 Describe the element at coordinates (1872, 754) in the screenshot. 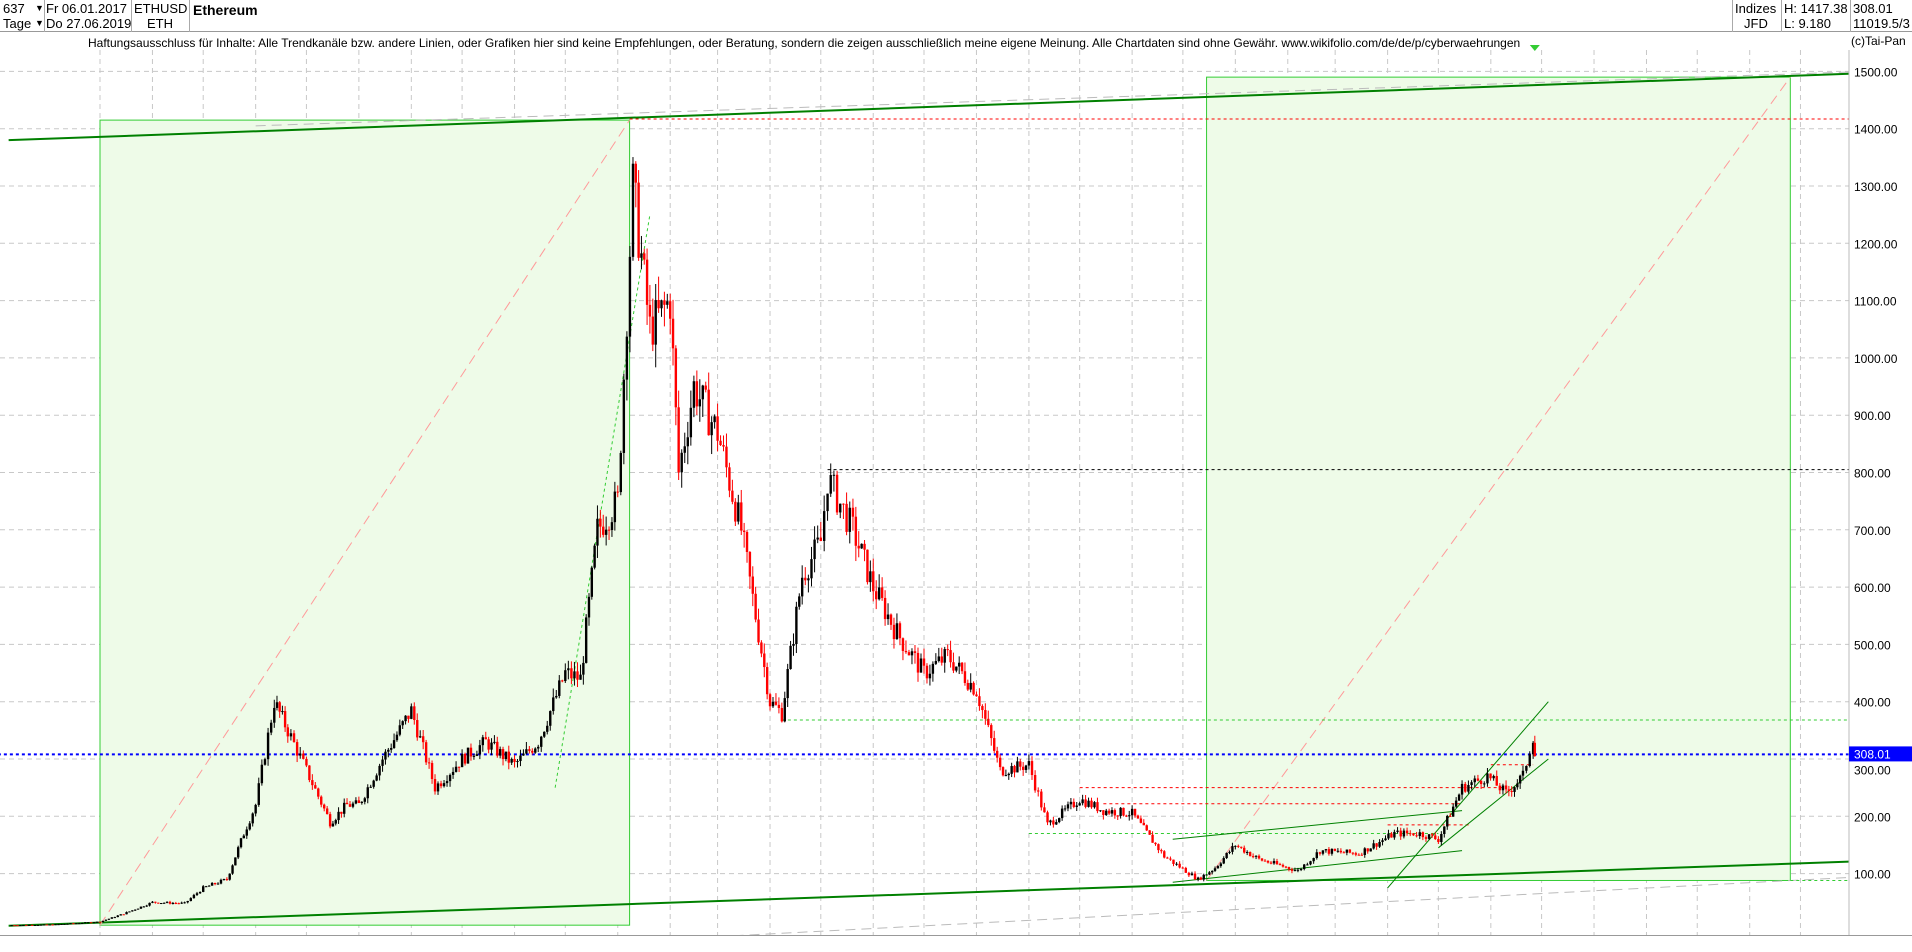

I see `last-price-label: 308.01` at that location.